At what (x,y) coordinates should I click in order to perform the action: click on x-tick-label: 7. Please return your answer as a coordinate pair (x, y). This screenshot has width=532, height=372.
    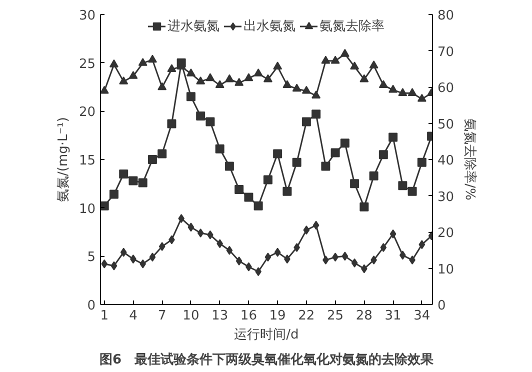
    Looking at the image, I should click on (162, 316).